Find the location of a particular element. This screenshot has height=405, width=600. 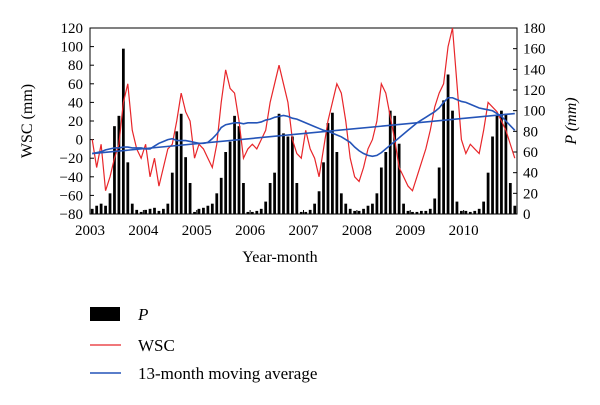

y-left-axis-label: WSC (mm) is located at coordinates (27, 121).